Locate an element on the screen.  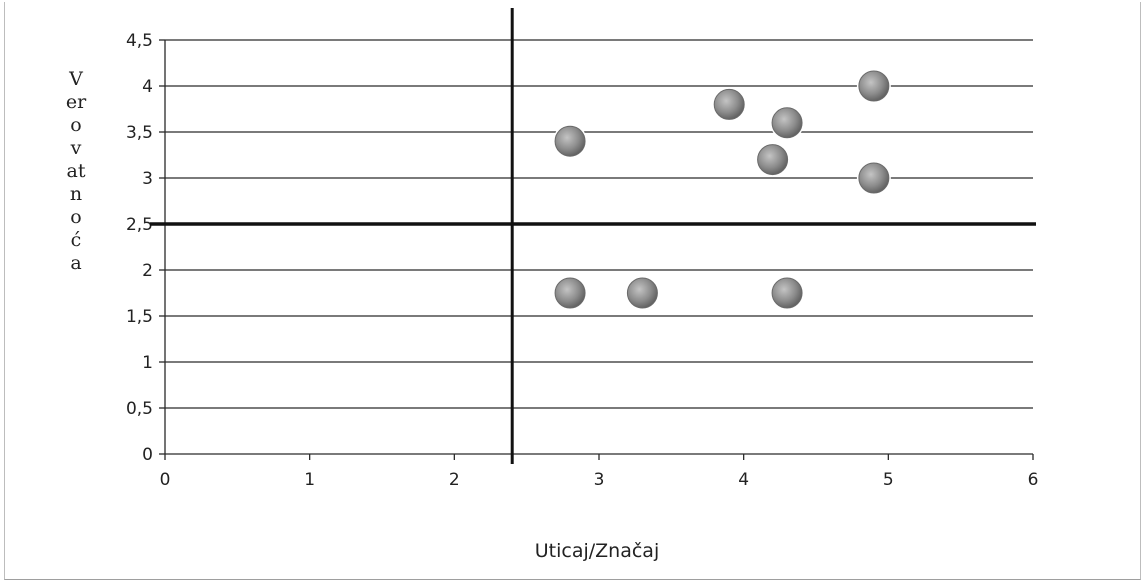
y-axis-label-fragment: er is located at coordinates (76, 102).